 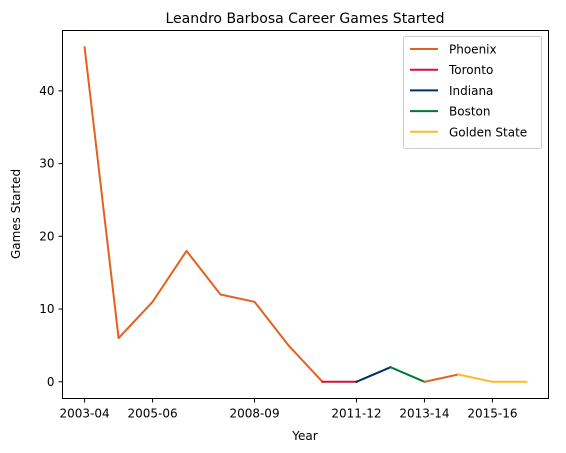 What do you see at coordinates (473, 50) in the screenshot?
I see `legend-label-phoenix: Phoenix` at bounding box center [473, 50].